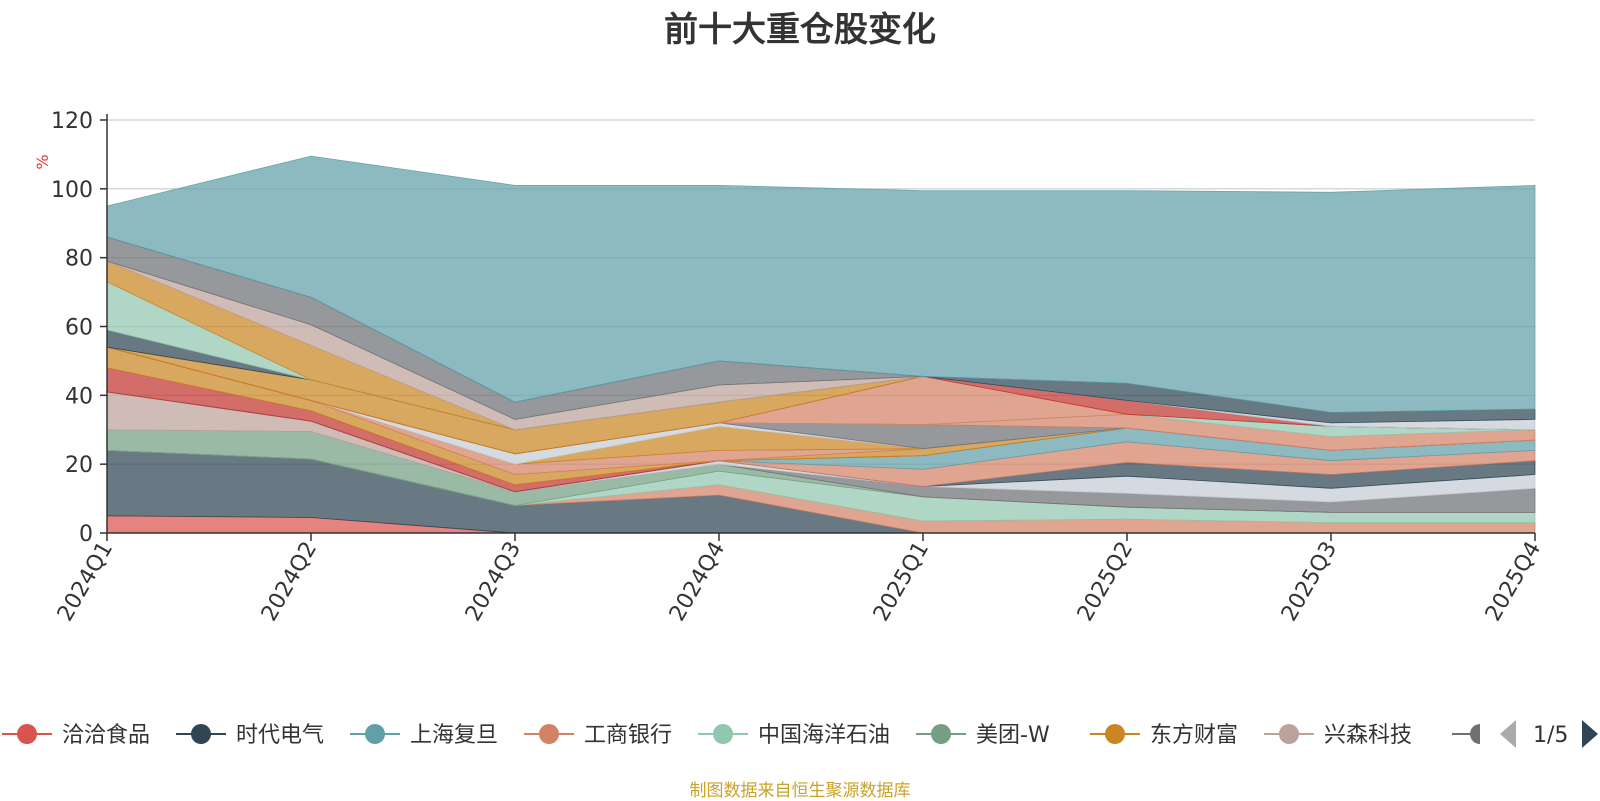  What do you see at coordinates (1105, 582) in the screenshot?
I see `x-tick-label: 2025Q2` at bounding box center [1105, 582].